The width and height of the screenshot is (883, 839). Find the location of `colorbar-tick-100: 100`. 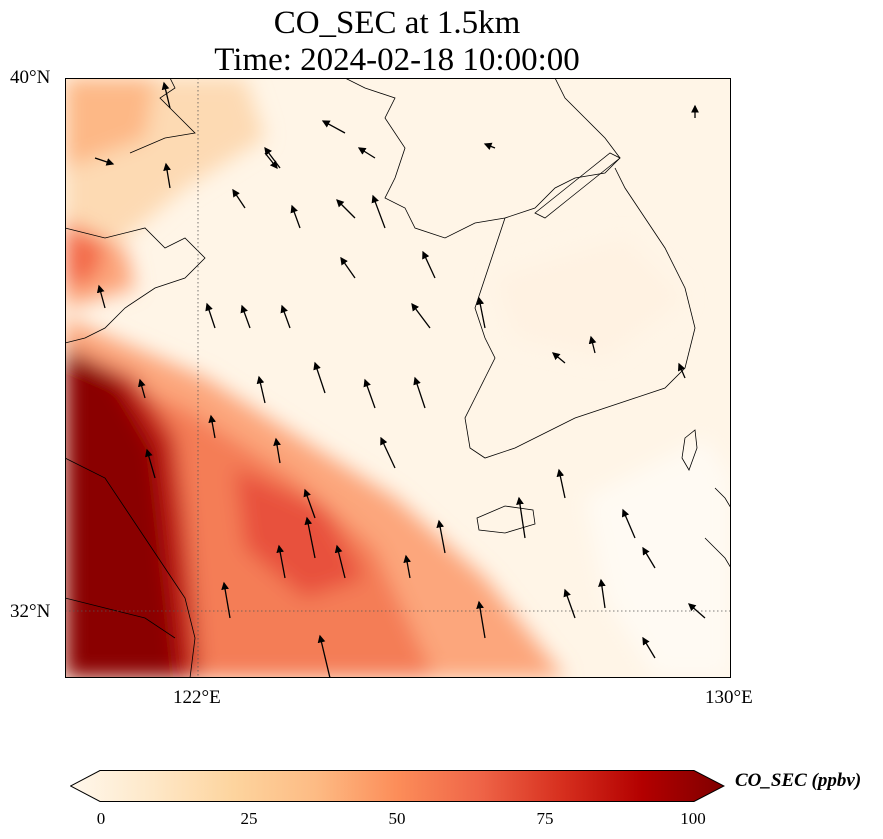

colorbar-tick-100: 100 is located at coordinates (693, 818).